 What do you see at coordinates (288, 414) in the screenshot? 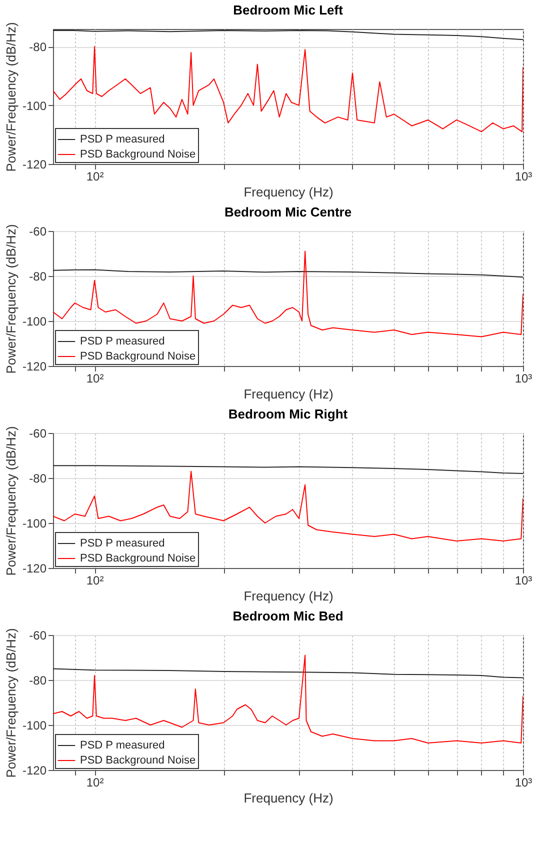
I see `chart-title: Bedroom Mic Right` at bounding box center [288, 414].